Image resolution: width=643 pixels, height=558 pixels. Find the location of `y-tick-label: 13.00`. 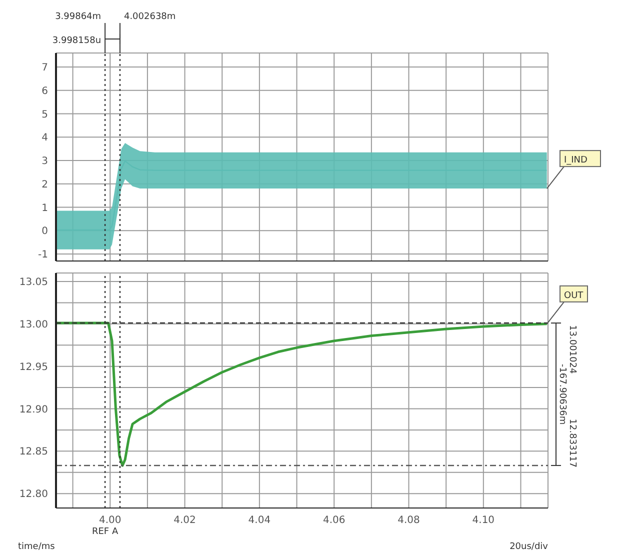

y-tick-label: 13.00 is located at coordinates (33, 324).